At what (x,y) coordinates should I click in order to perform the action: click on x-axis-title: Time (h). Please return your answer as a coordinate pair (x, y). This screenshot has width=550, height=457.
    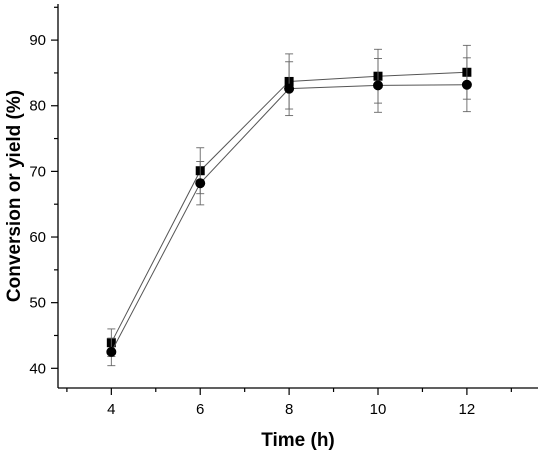
    Looking at the image, I should click on (298, 440).